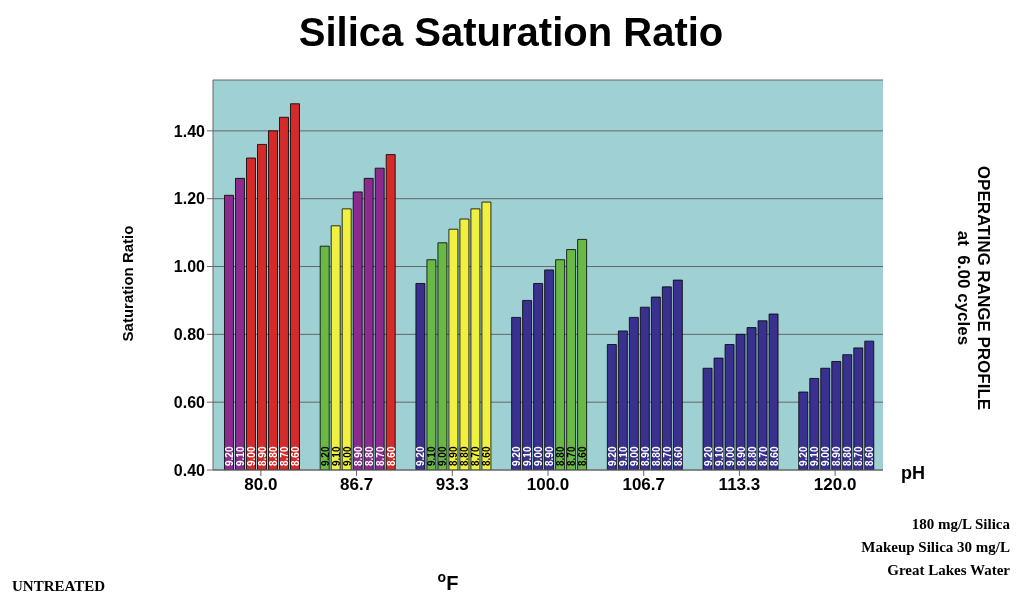 Image resolution: width=1022 pixels, height=603 pixels. What do you see at coordinates (948, 570) in the screenshot?
I see `text: Great Lakes Water` at bounding box center [948, 570].